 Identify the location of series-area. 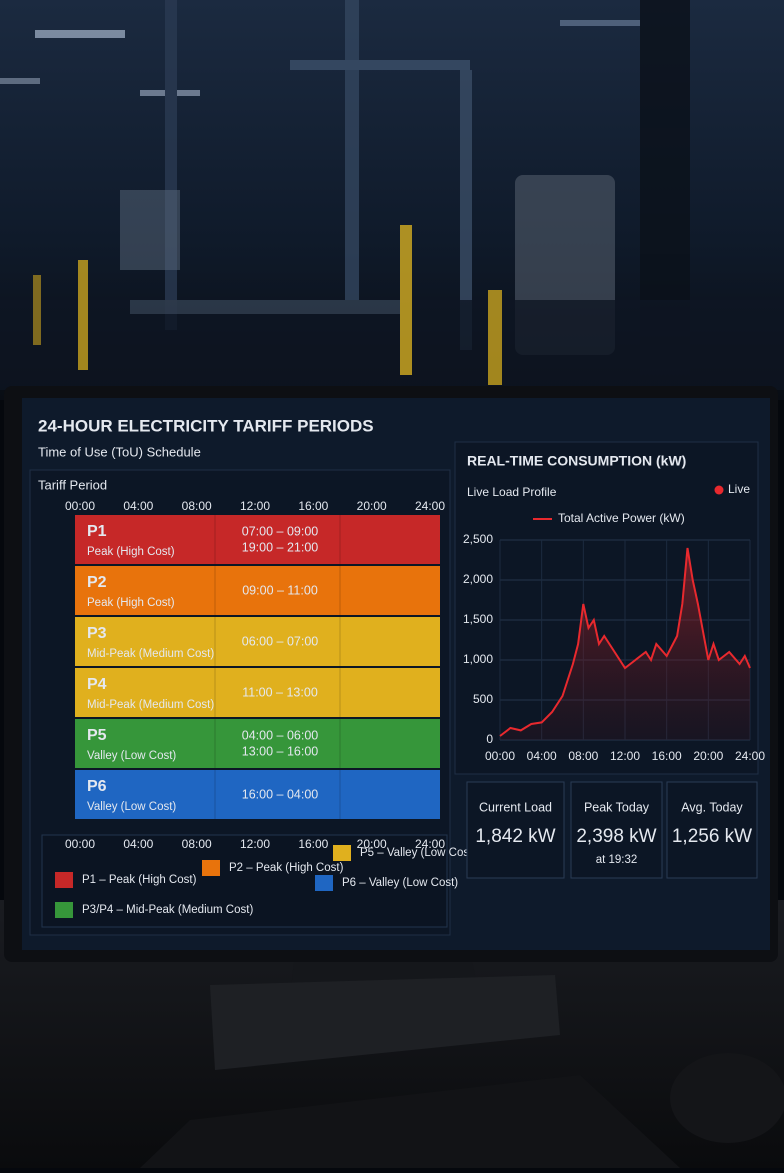
(625, 644).